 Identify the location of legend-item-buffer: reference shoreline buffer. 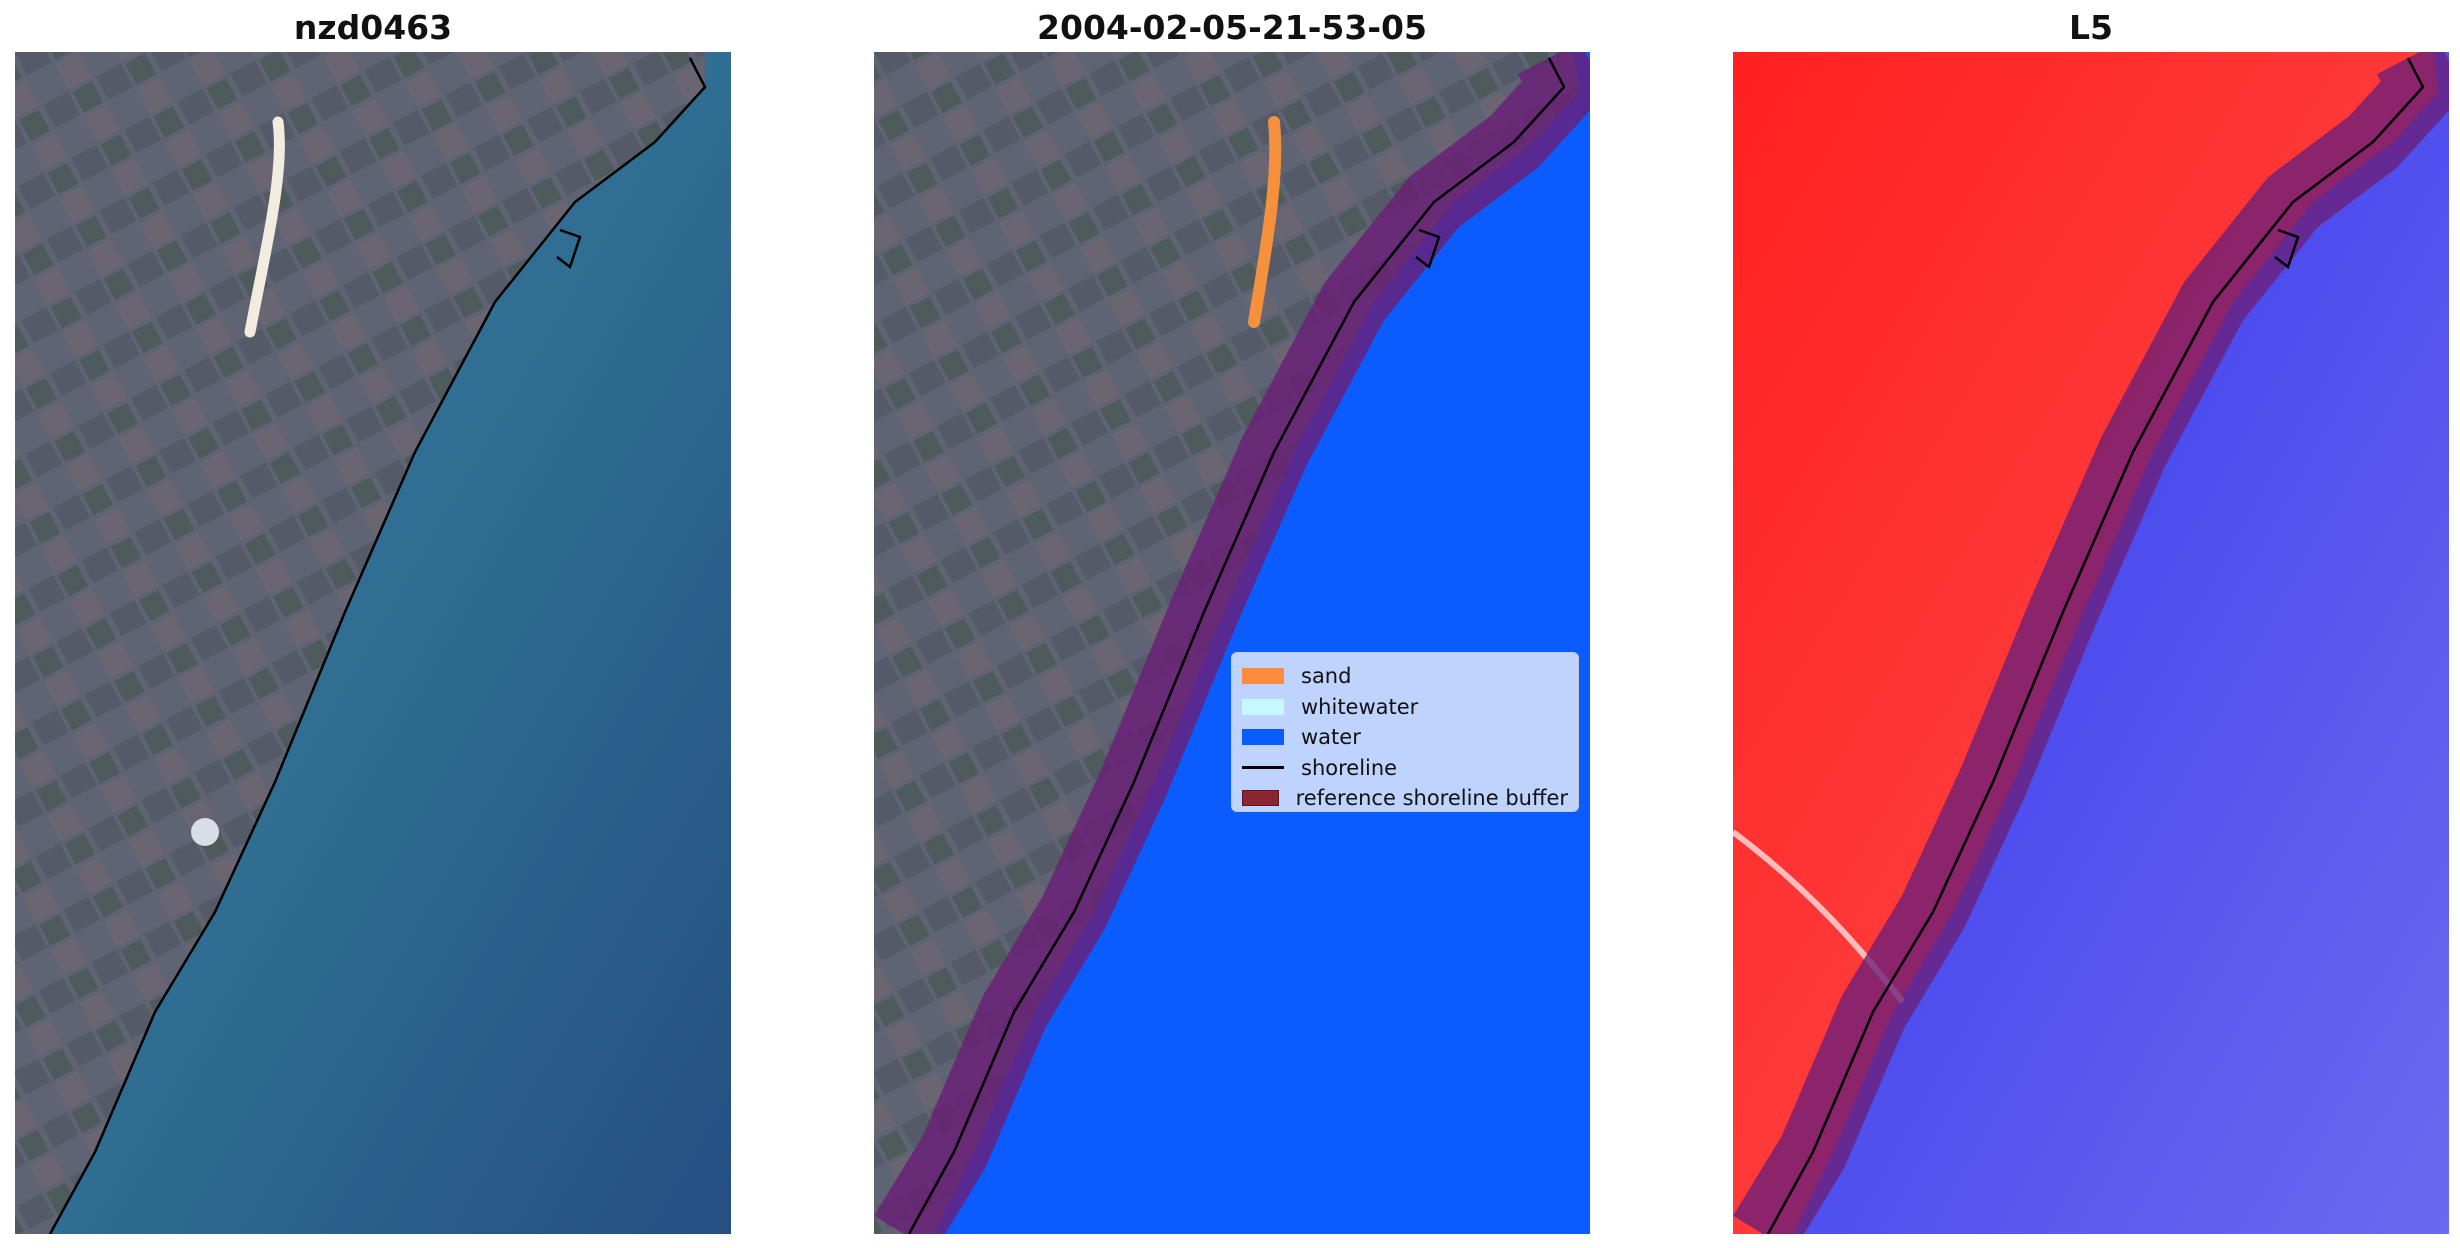
(1405, 798).